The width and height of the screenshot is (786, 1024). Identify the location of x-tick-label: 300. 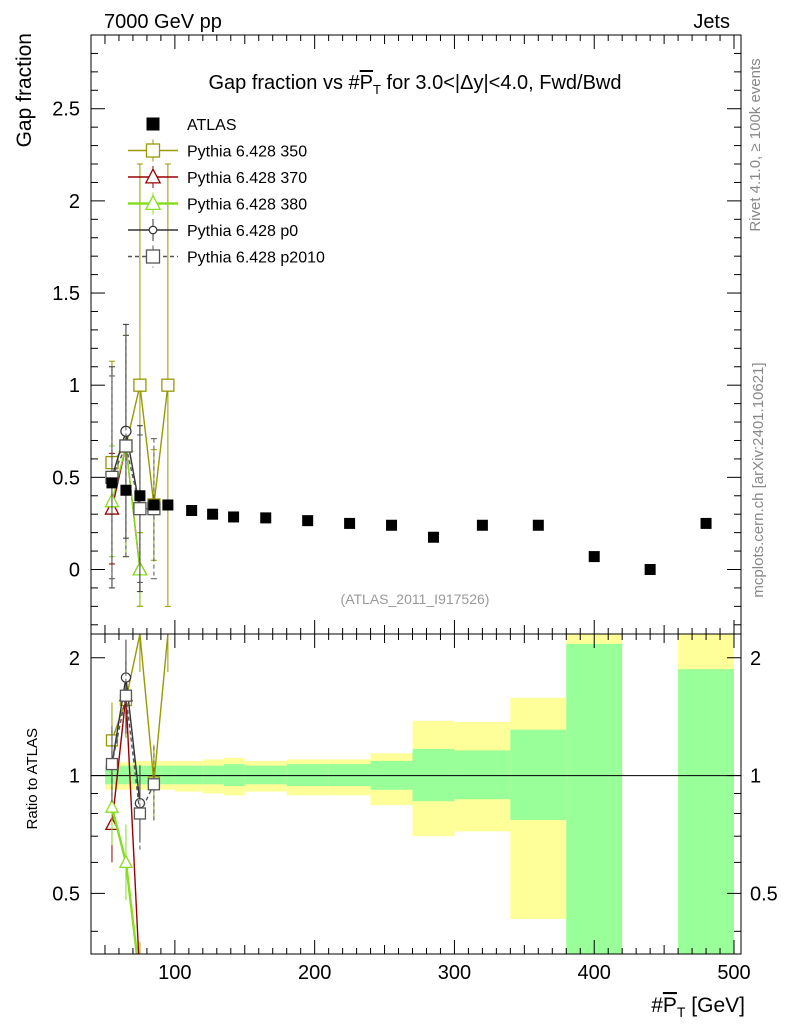
(454, 973).